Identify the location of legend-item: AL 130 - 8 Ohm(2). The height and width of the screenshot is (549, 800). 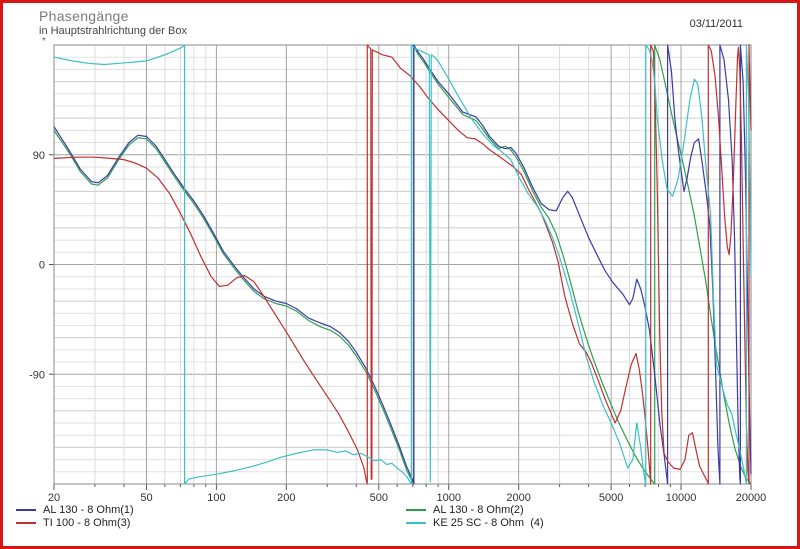
(465, 510).